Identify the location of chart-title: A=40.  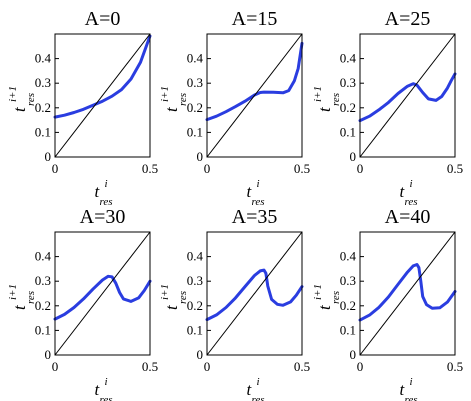
(408, 217).